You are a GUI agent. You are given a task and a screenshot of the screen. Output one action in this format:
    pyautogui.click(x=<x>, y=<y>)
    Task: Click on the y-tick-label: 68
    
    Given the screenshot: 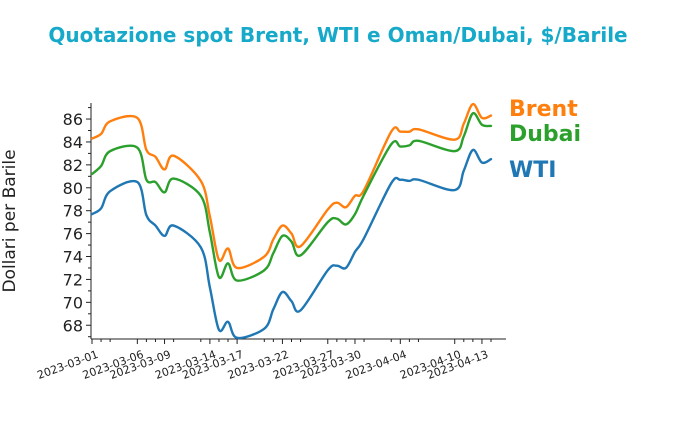 What is the action you would take?
    pyautogui.click(x=73, y=325)
    